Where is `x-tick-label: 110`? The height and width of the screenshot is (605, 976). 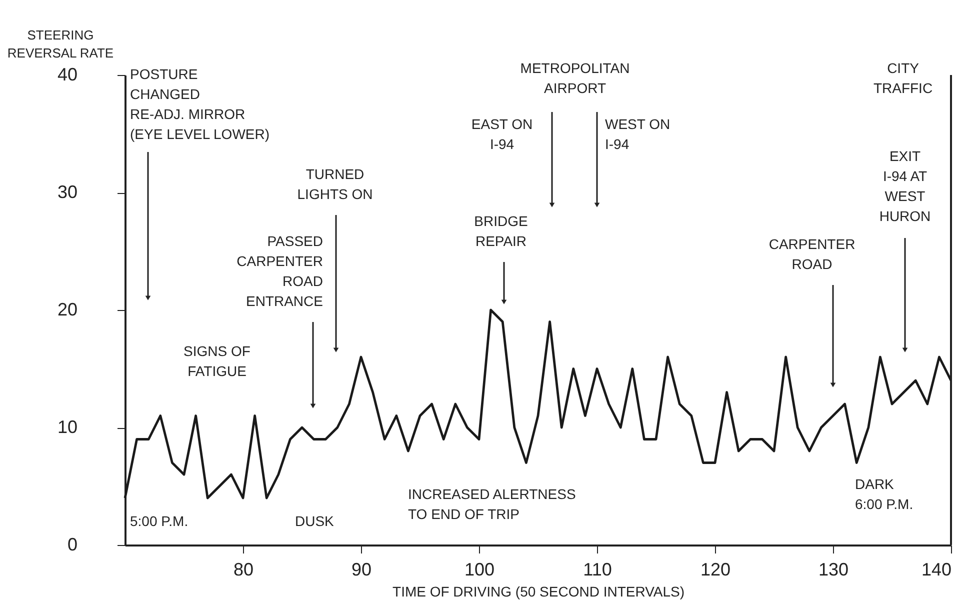 x-tick-label: 110 is located at coordinates (597, 570).